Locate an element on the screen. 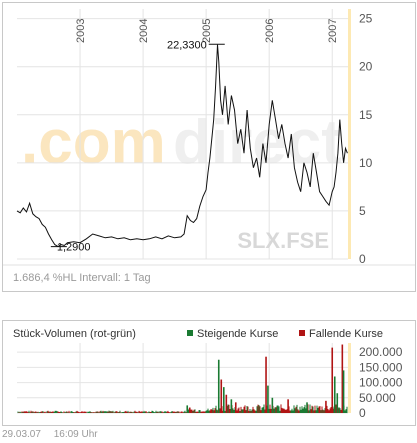 Image resolution: width=417 pixels, height=443 pixels. price-x-tick-label: 2006 is located at coordinates (270, 31).